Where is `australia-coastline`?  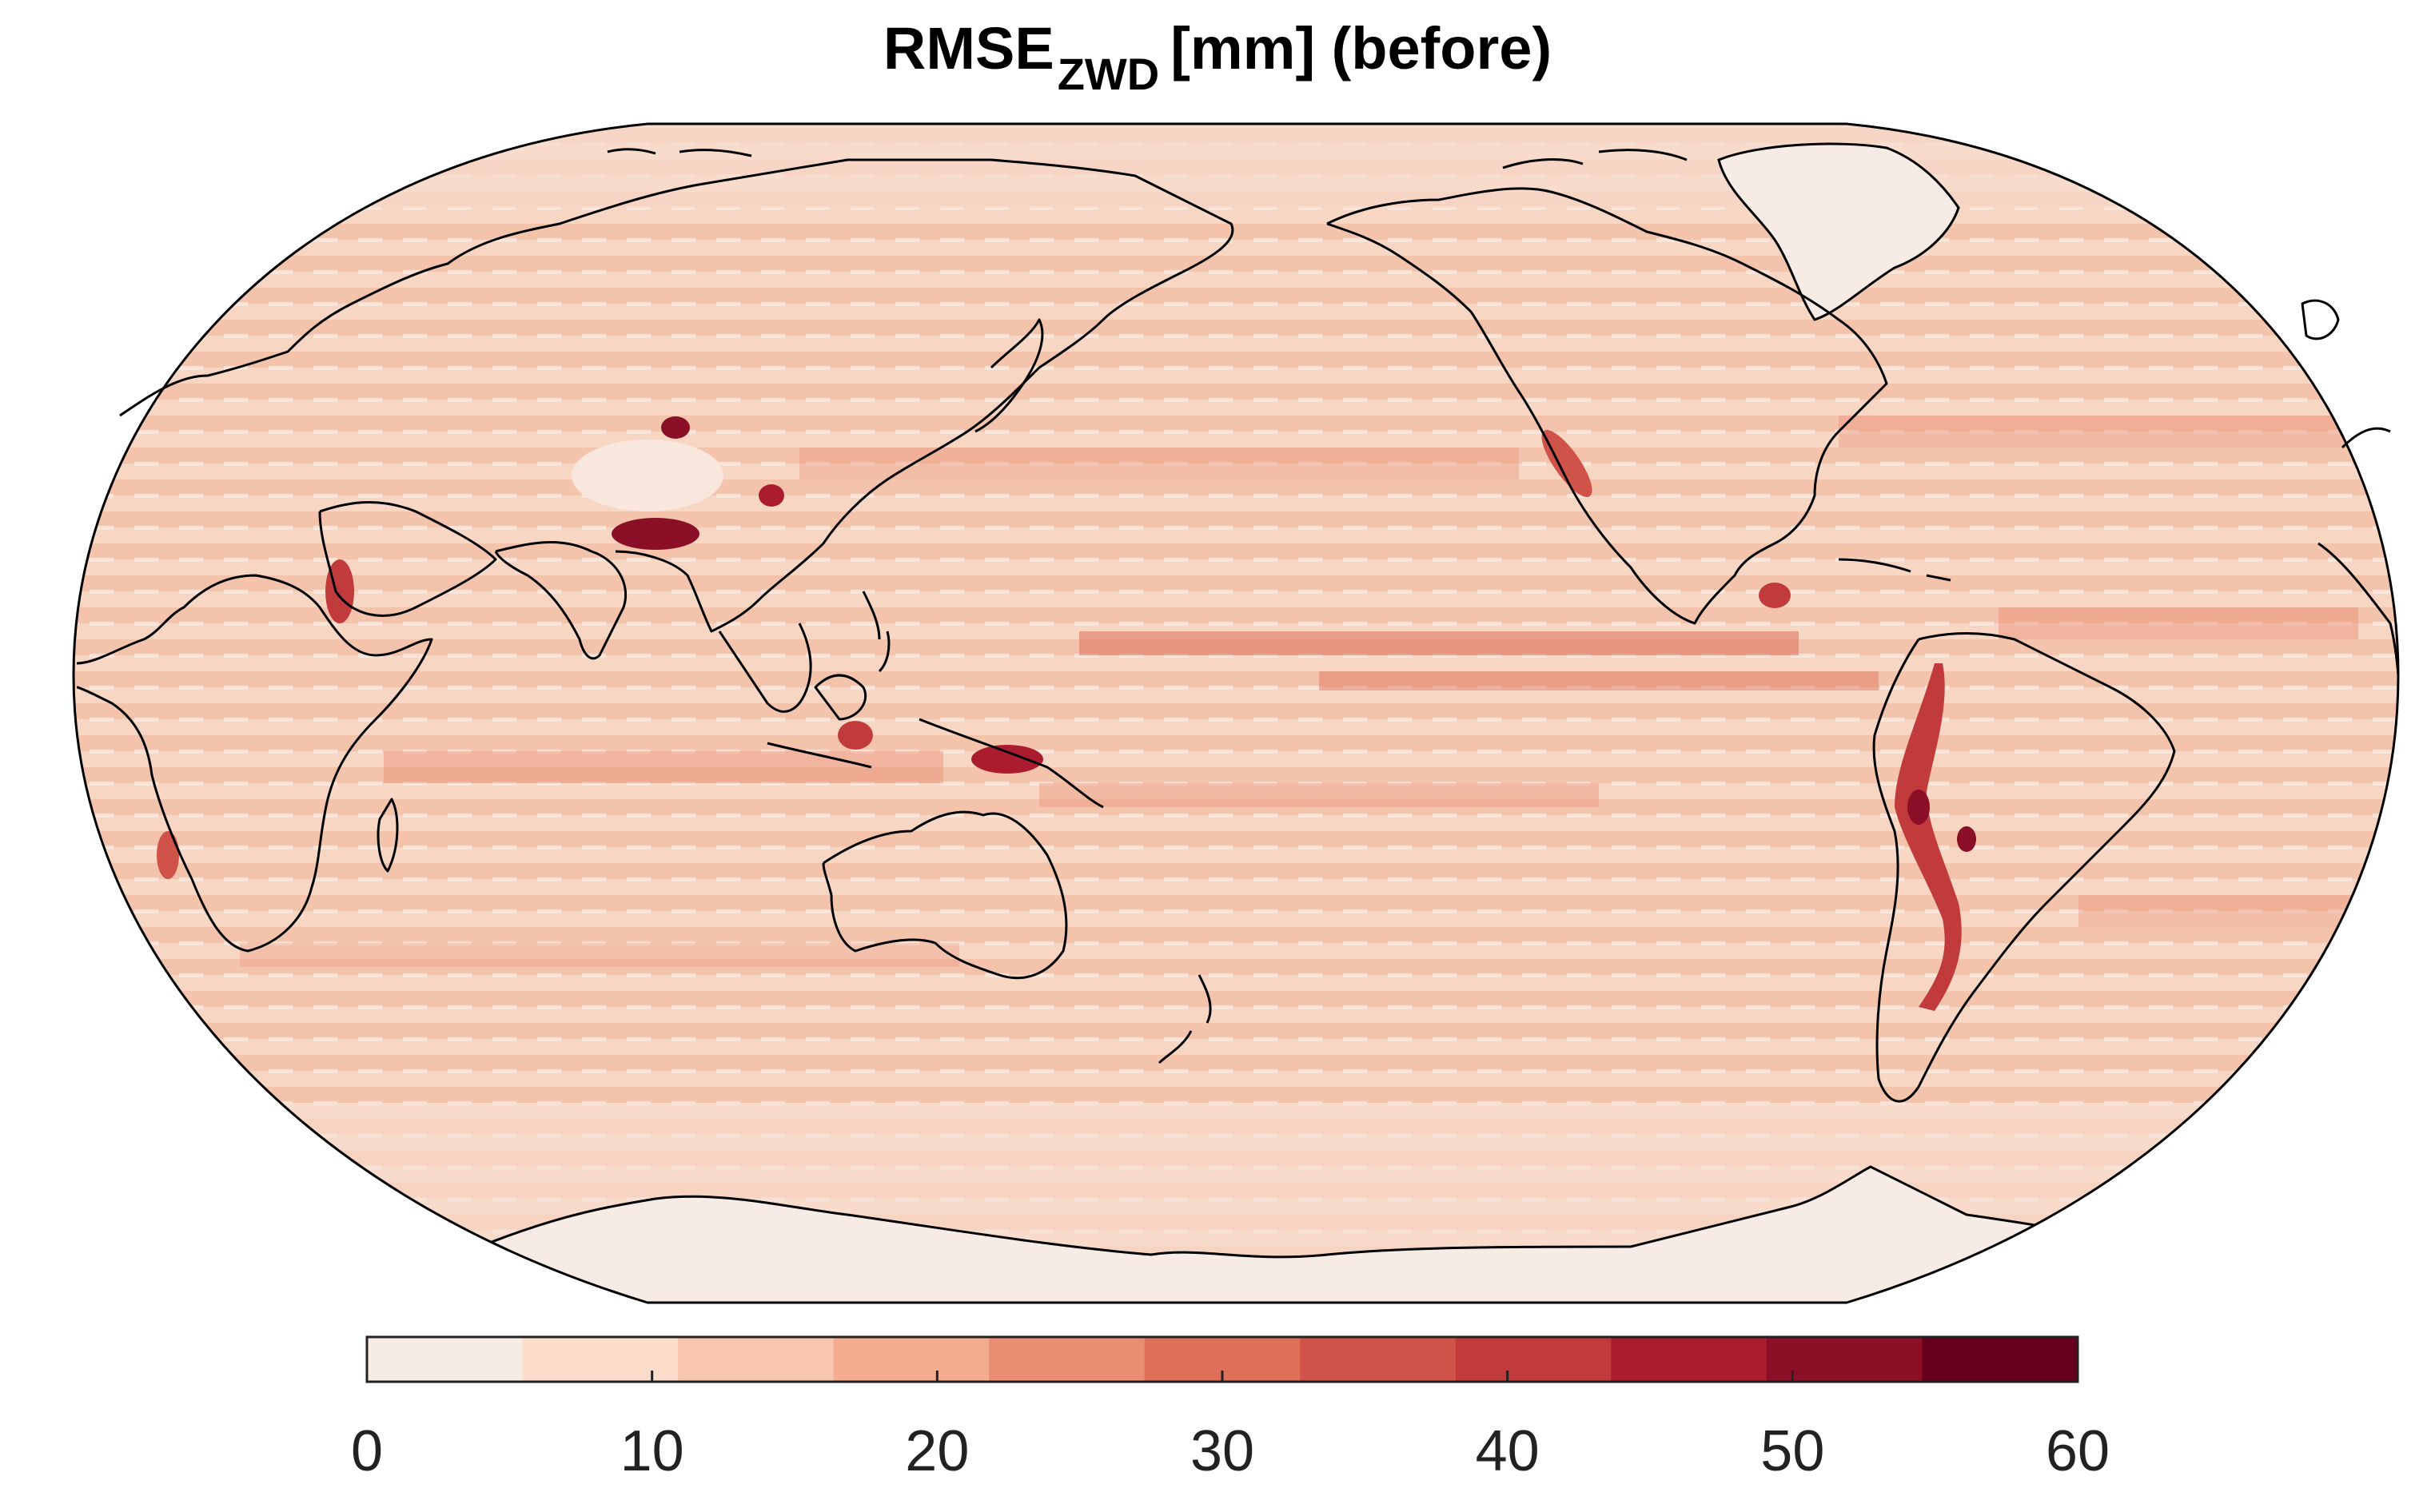
australia-coastline is located at coordinates (945, 895).